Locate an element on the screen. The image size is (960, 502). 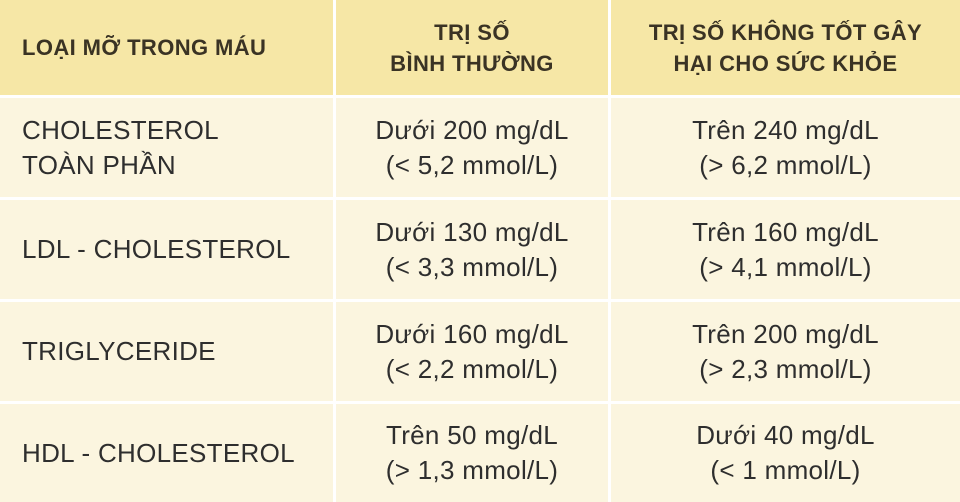
cell-text: (> 4,1 mmol/L) is located at coordinates (785, 266).